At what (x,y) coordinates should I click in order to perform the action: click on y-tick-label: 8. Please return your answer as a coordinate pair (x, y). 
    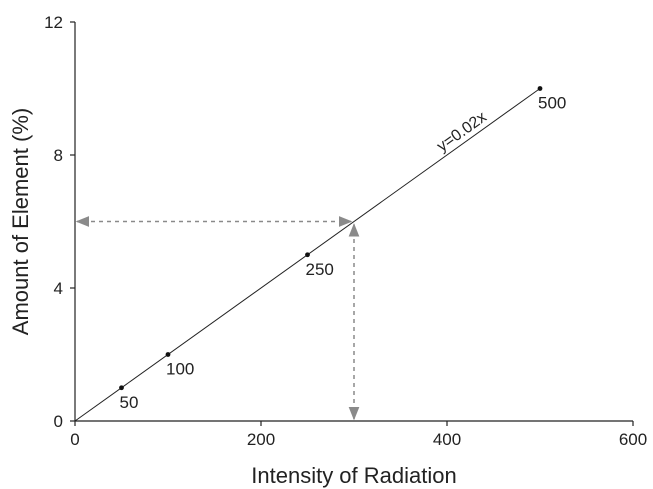
    Looking at the image, I should click on (58, 155).